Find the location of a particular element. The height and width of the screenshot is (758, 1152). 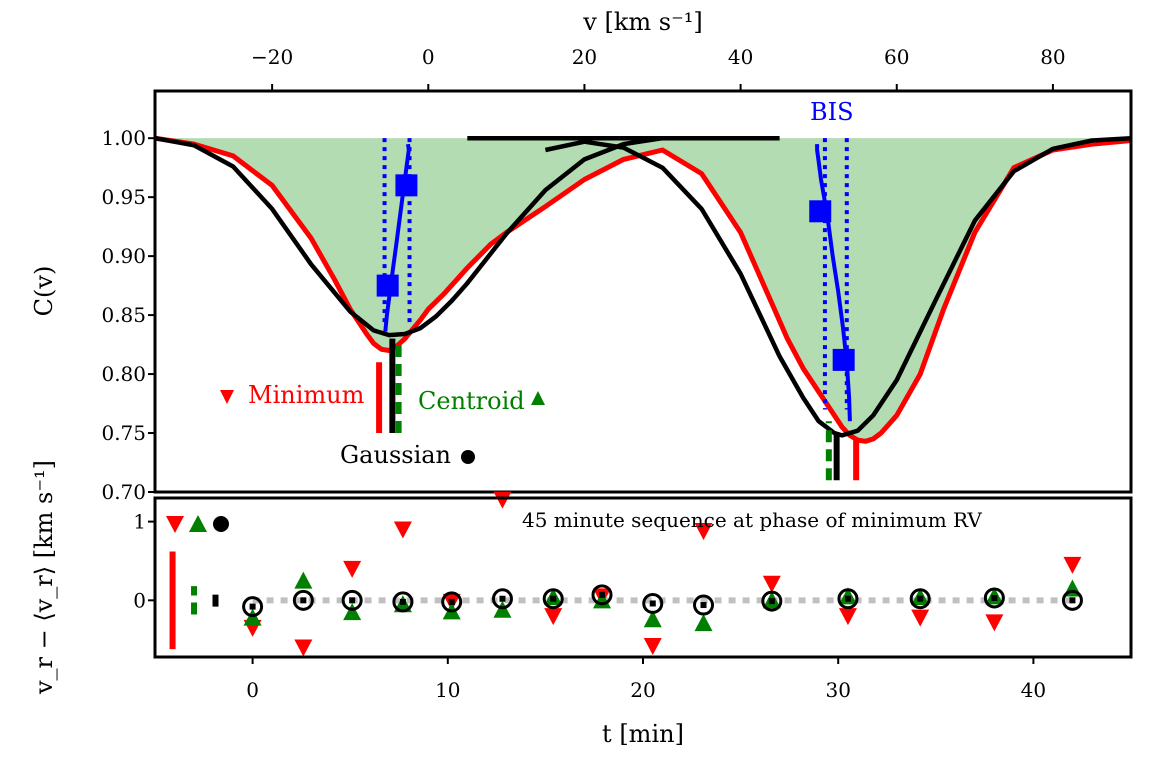

annotation-bis: BIS is located at coordinates (832, 112).